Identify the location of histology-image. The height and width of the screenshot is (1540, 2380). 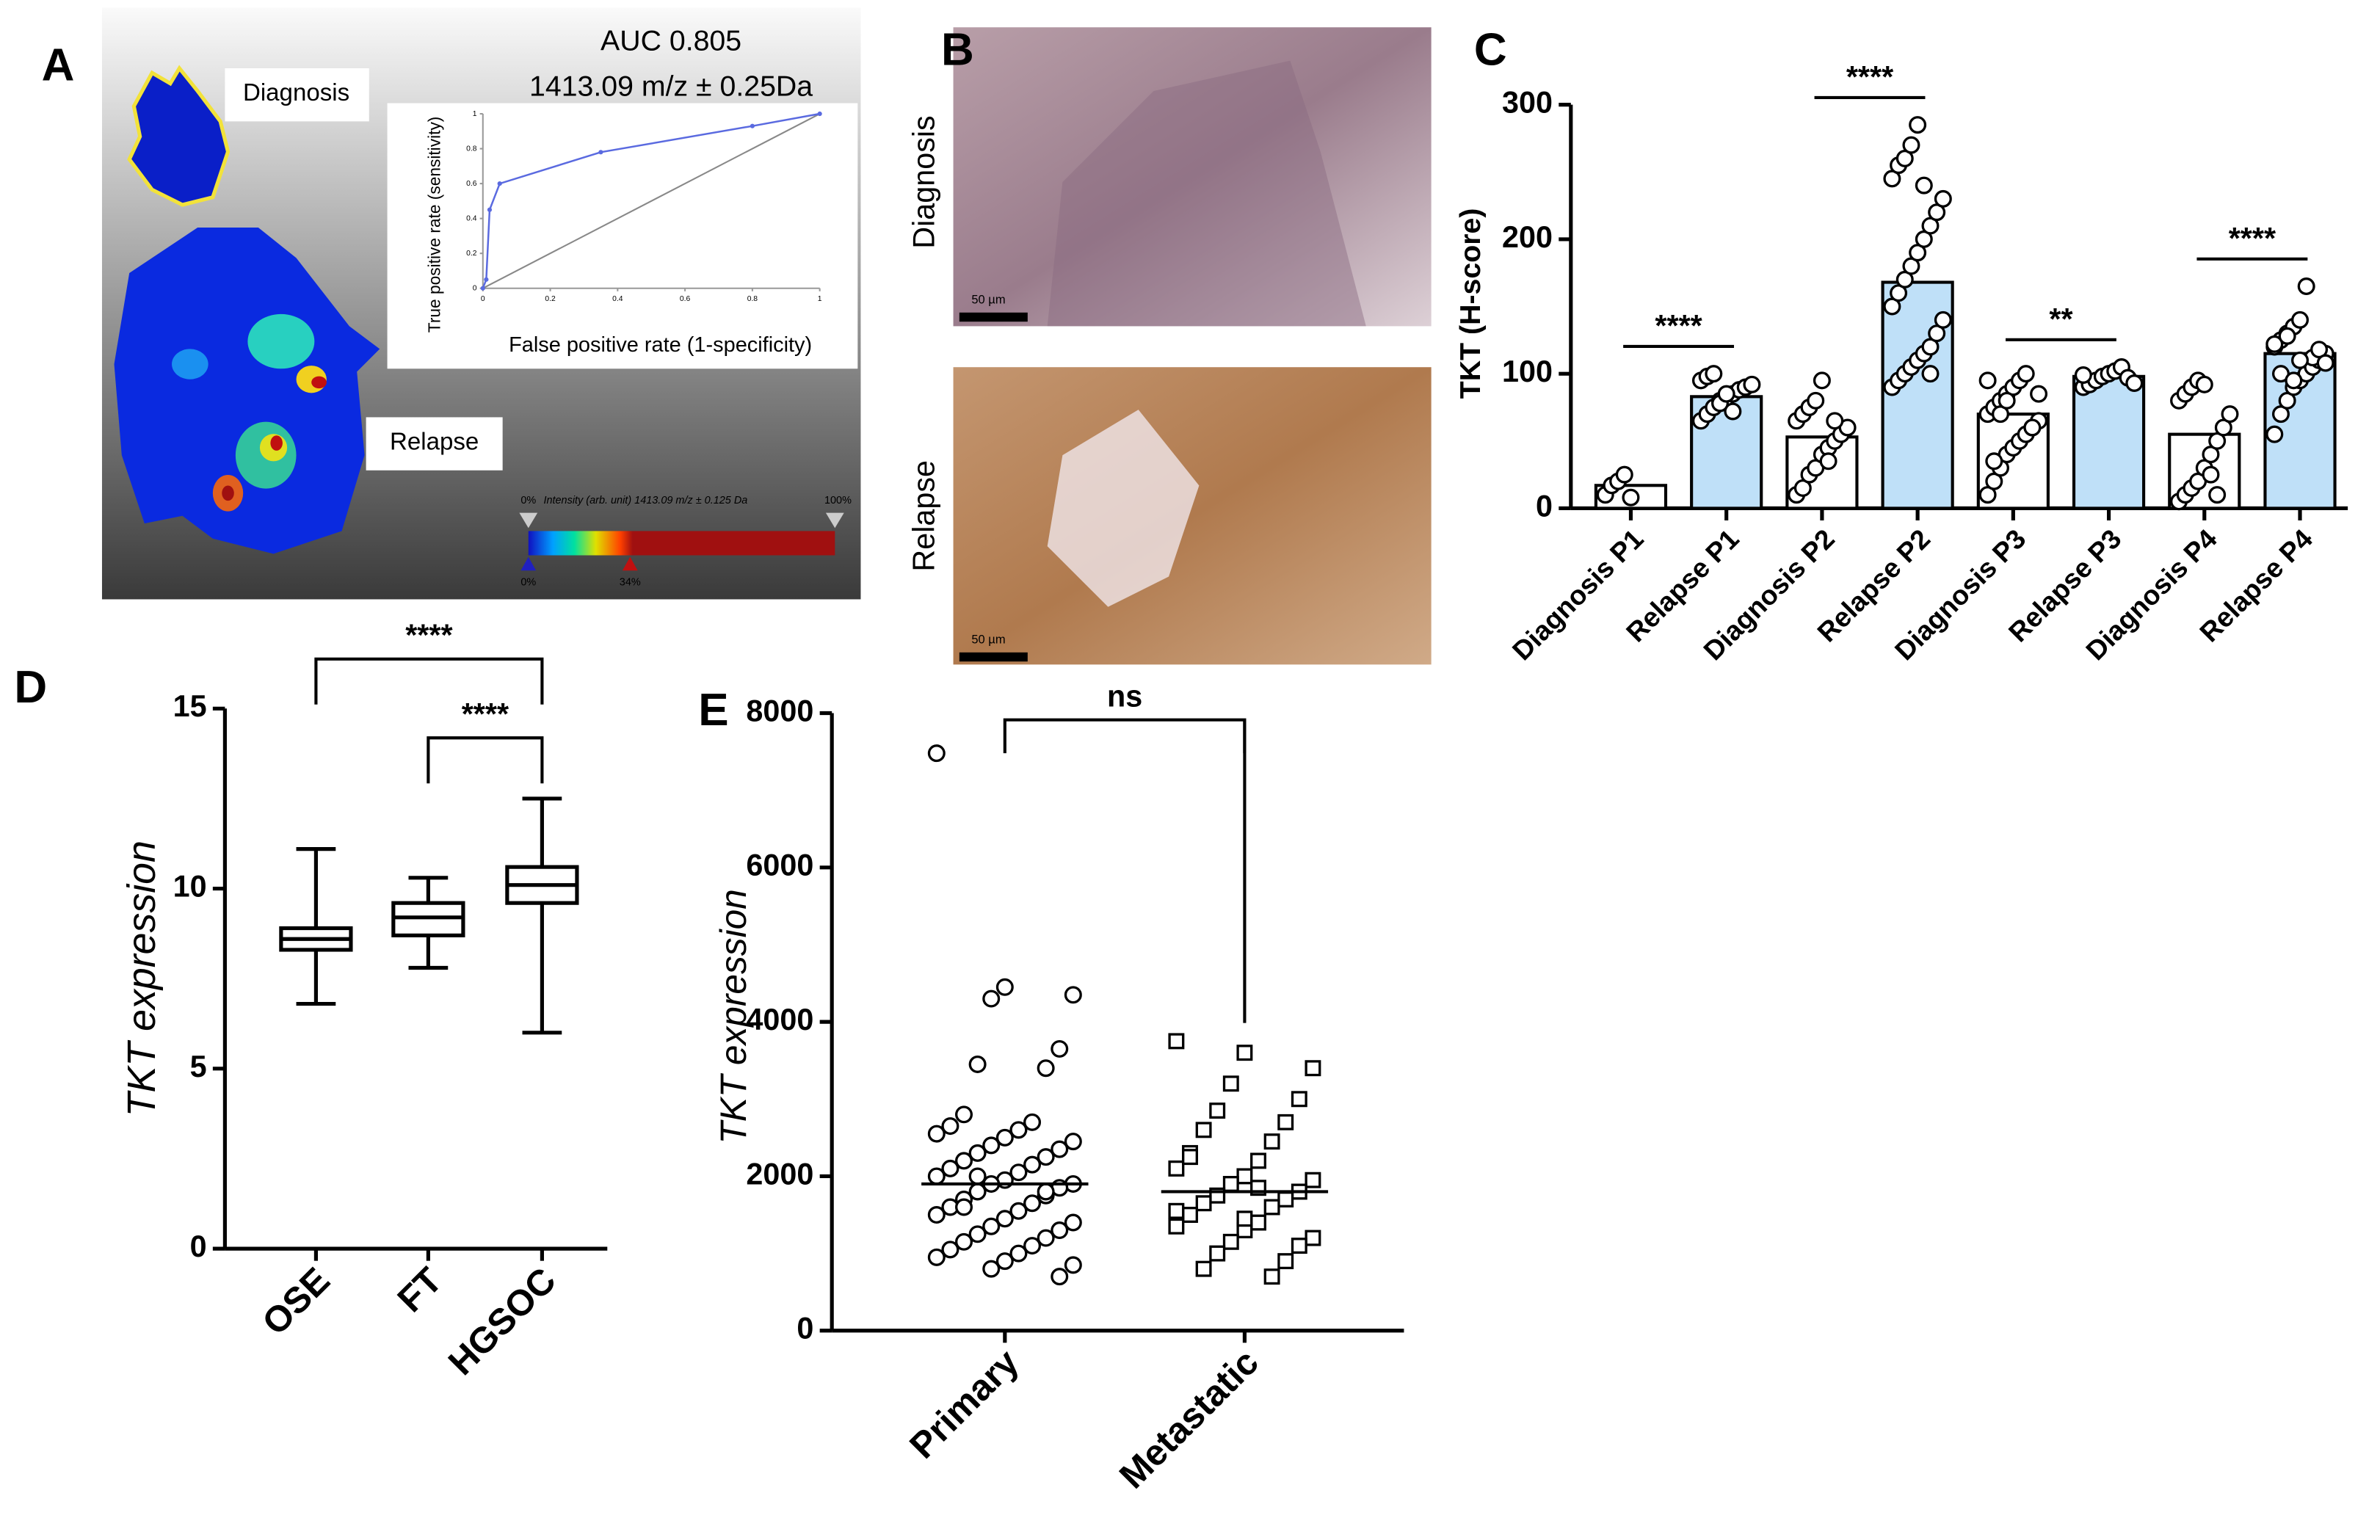
(1192, 516).